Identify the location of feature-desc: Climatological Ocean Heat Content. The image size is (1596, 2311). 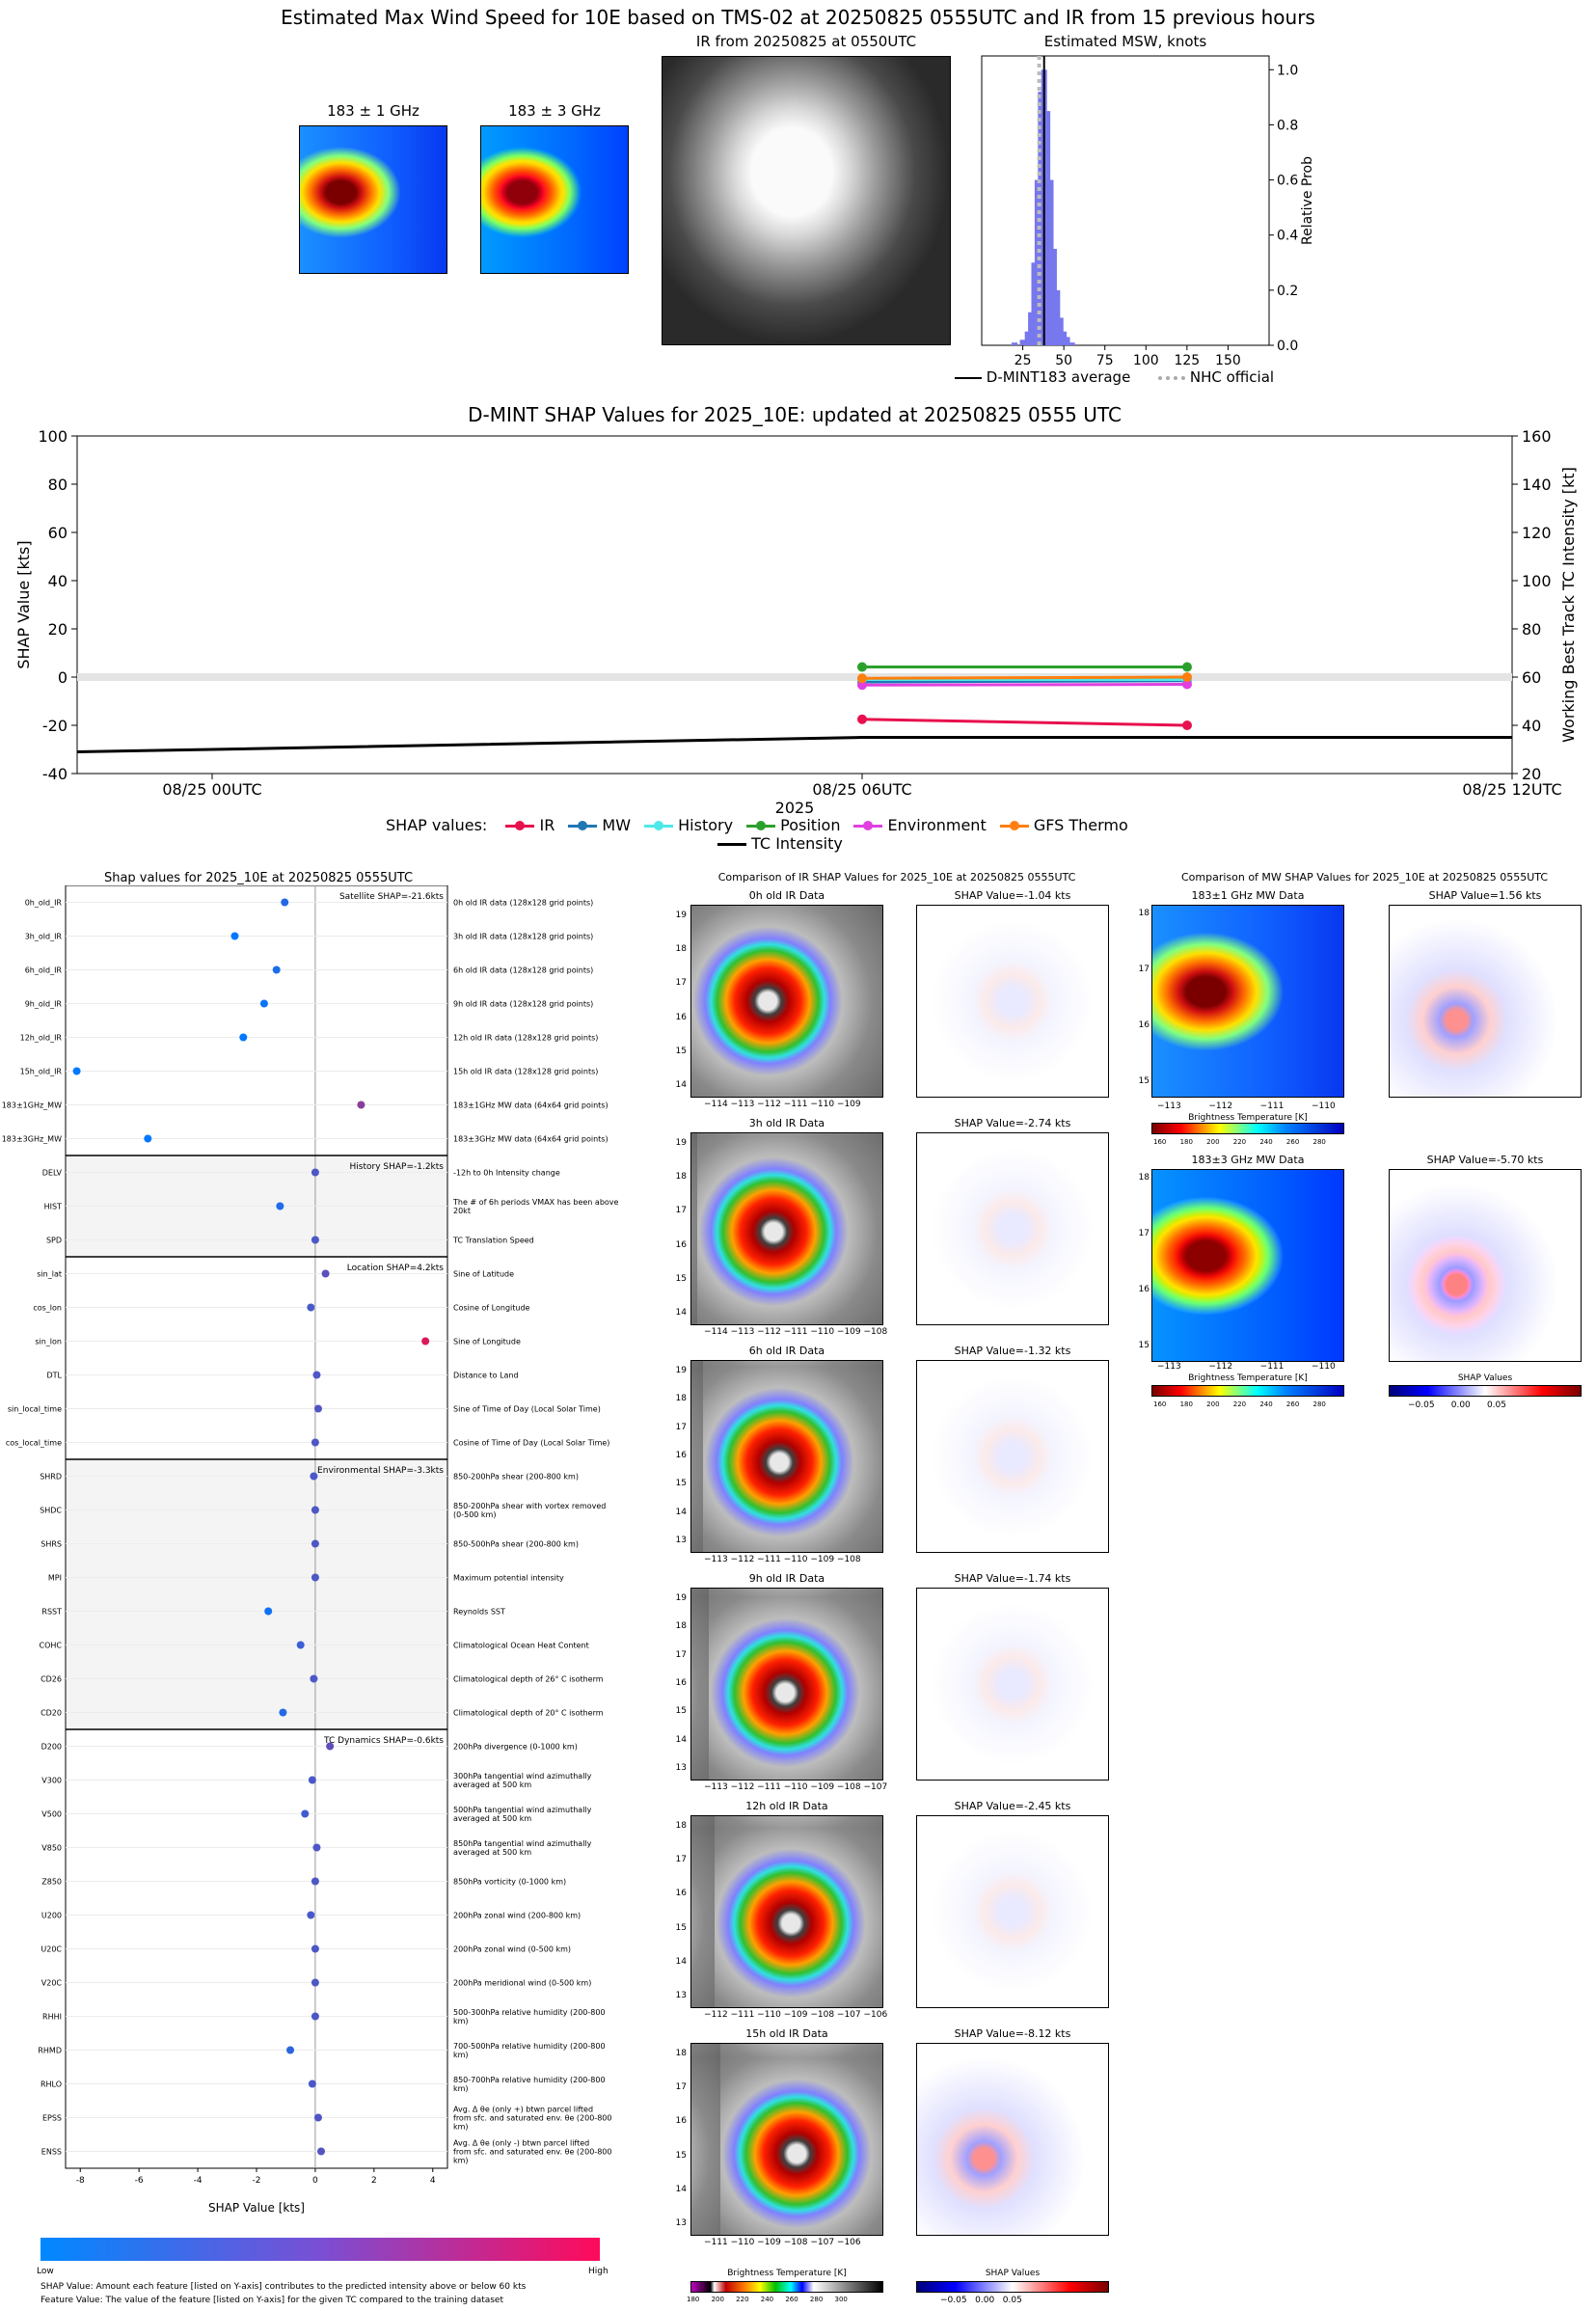
(521, 1646).